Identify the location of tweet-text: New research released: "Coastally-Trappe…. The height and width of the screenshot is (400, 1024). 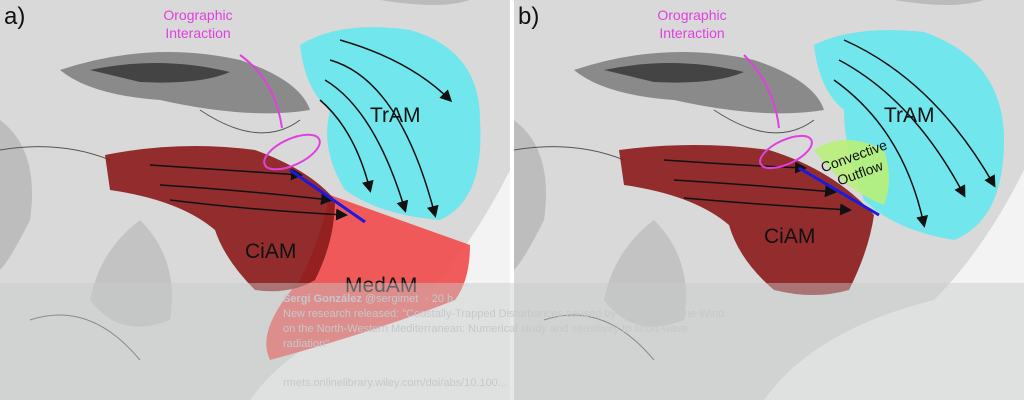
(503, 314).